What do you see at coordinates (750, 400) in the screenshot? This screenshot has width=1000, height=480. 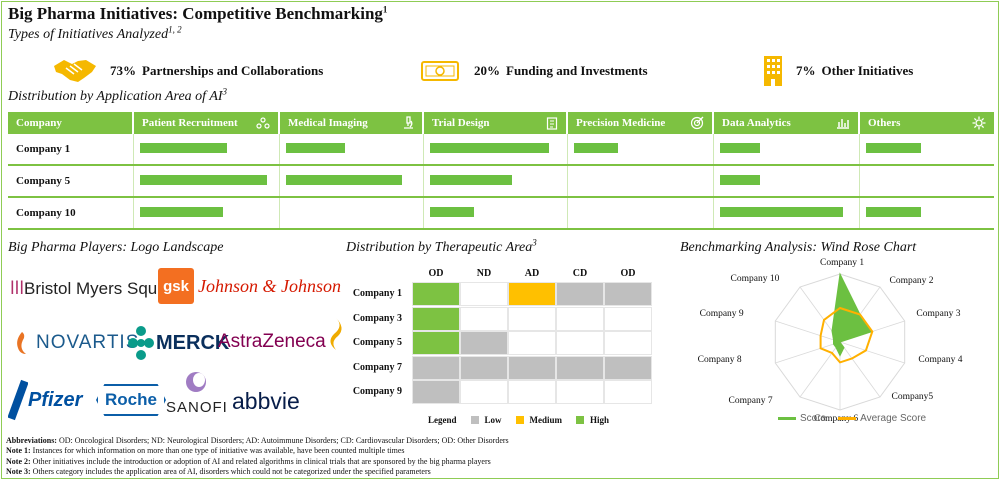 I see `rose-category-label: Company 7` at bounding box center [750, 400].